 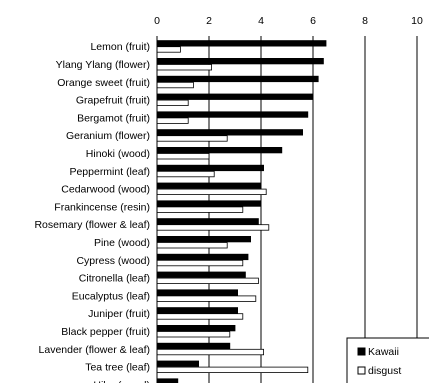 What do you see at coordinates (105, 332) in the screenshot?
I see `category-label: Black pepper (fruit)` at bounding box center [105, 332].